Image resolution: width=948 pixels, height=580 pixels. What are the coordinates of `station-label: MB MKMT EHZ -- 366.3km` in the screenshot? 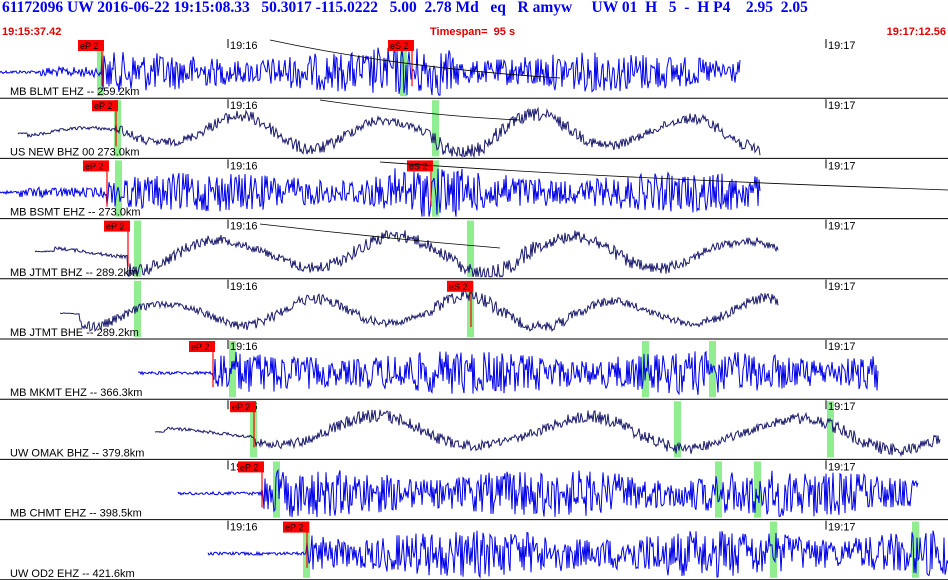 It's located at (76, 393).